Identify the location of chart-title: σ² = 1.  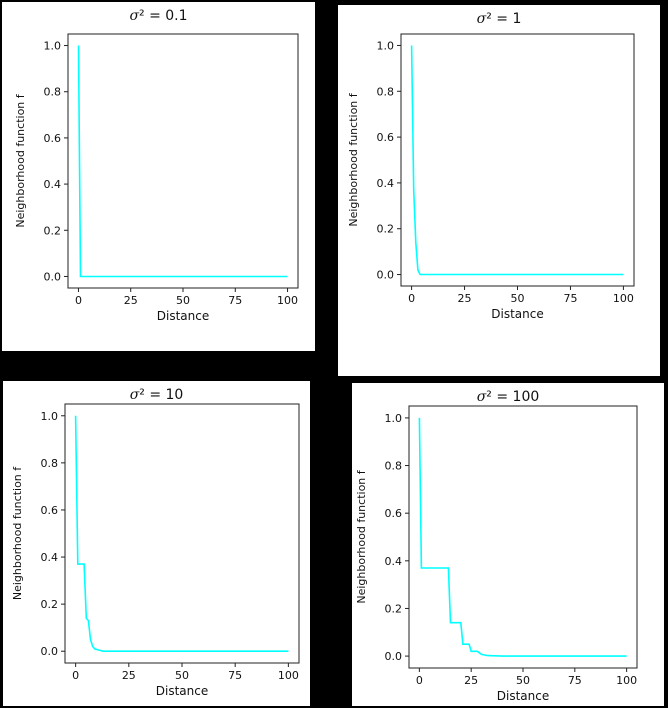
(499, 19).